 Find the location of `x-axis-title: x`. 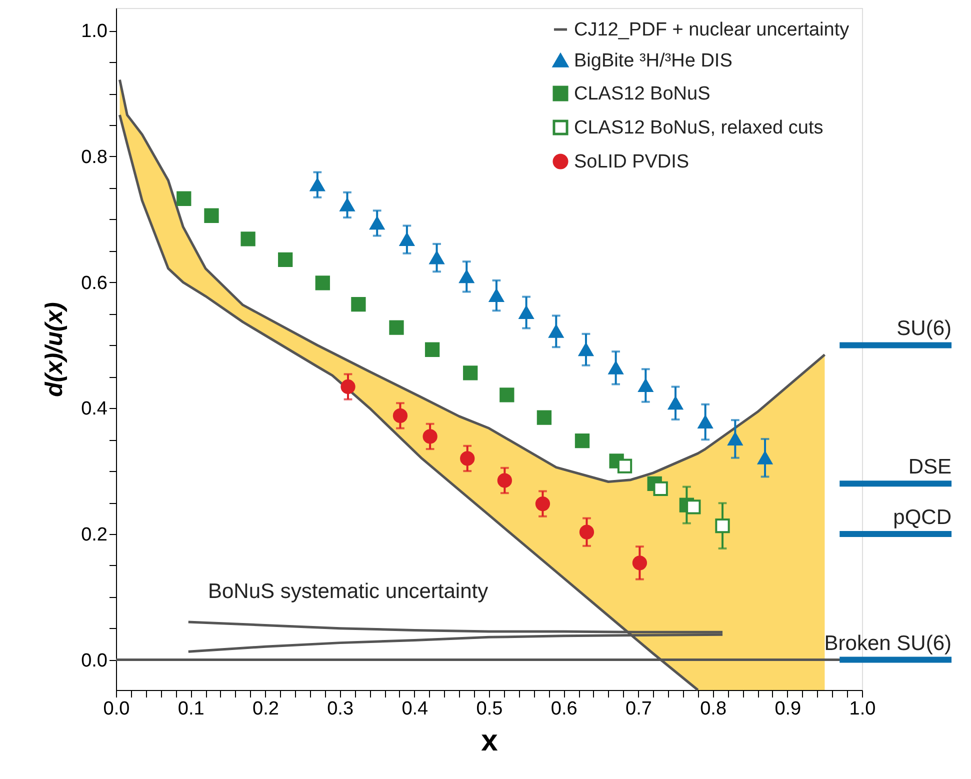

x-axis-title: x is located at coordinates (489, 741).